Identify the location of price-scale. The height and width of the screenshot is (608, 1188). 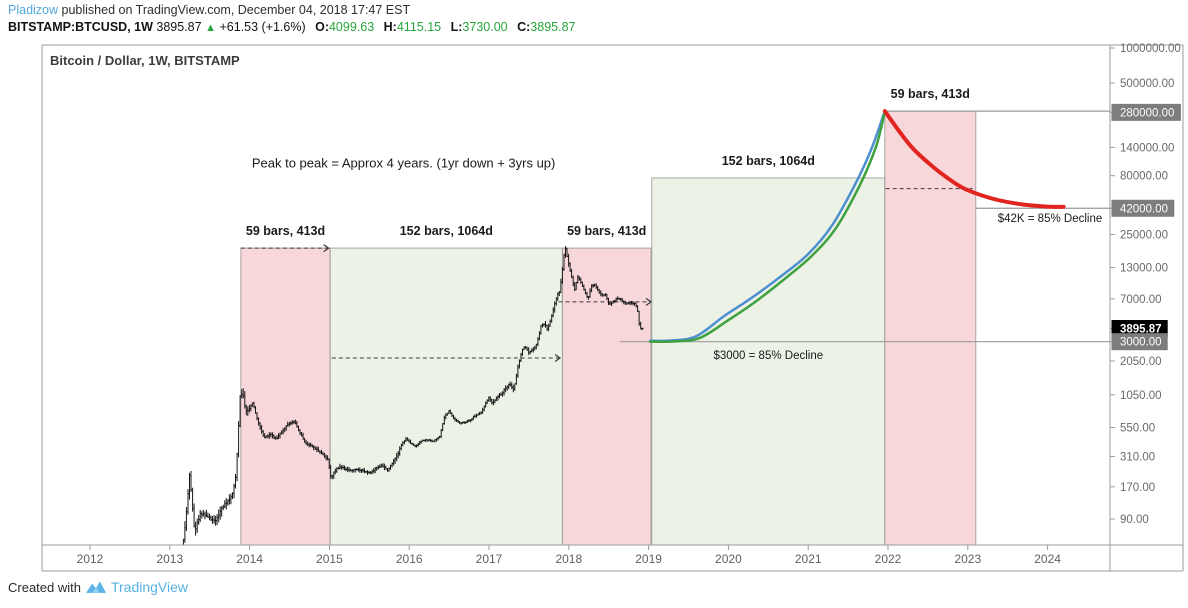
(1146, 308).